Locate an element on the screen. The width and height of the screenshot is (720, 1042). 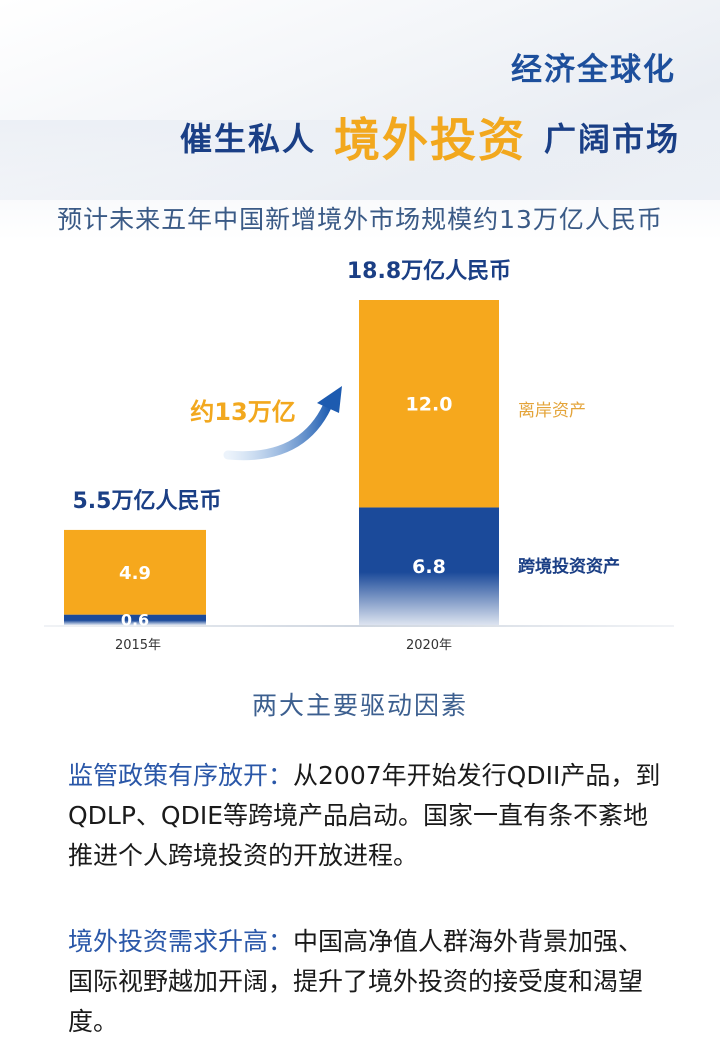
bar-2020-cross-border is located at coordinates (429, 566).